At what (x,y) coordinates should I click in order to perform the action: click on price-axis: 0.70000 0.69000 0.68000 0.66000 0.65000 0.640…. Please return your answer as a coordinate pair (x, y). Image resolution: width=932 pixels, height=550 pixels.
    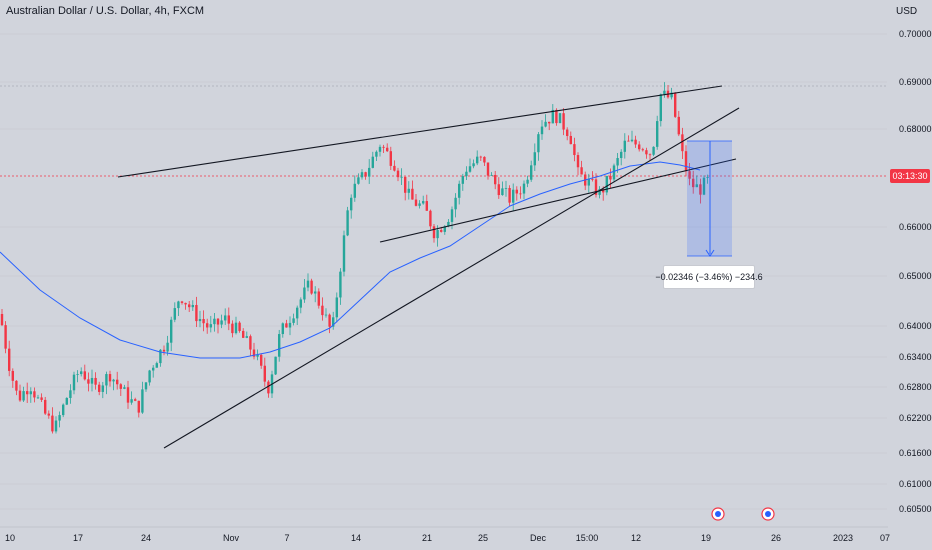
    Looking at the image, I should click on (915, 271).